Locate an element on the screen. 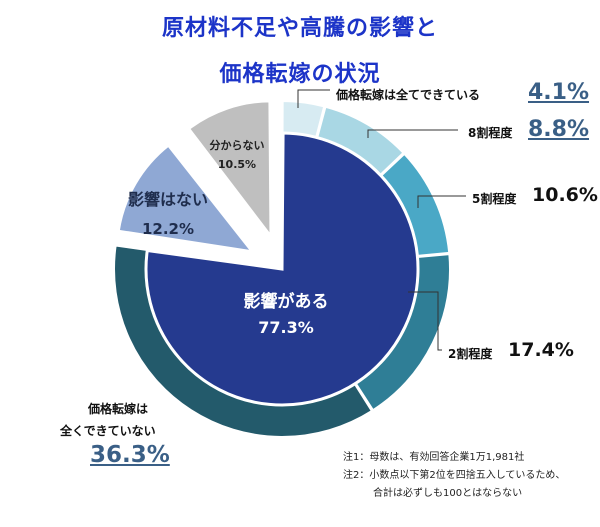  outer-label-none-line2: 全くできていない is located at coordinates (108, 431).